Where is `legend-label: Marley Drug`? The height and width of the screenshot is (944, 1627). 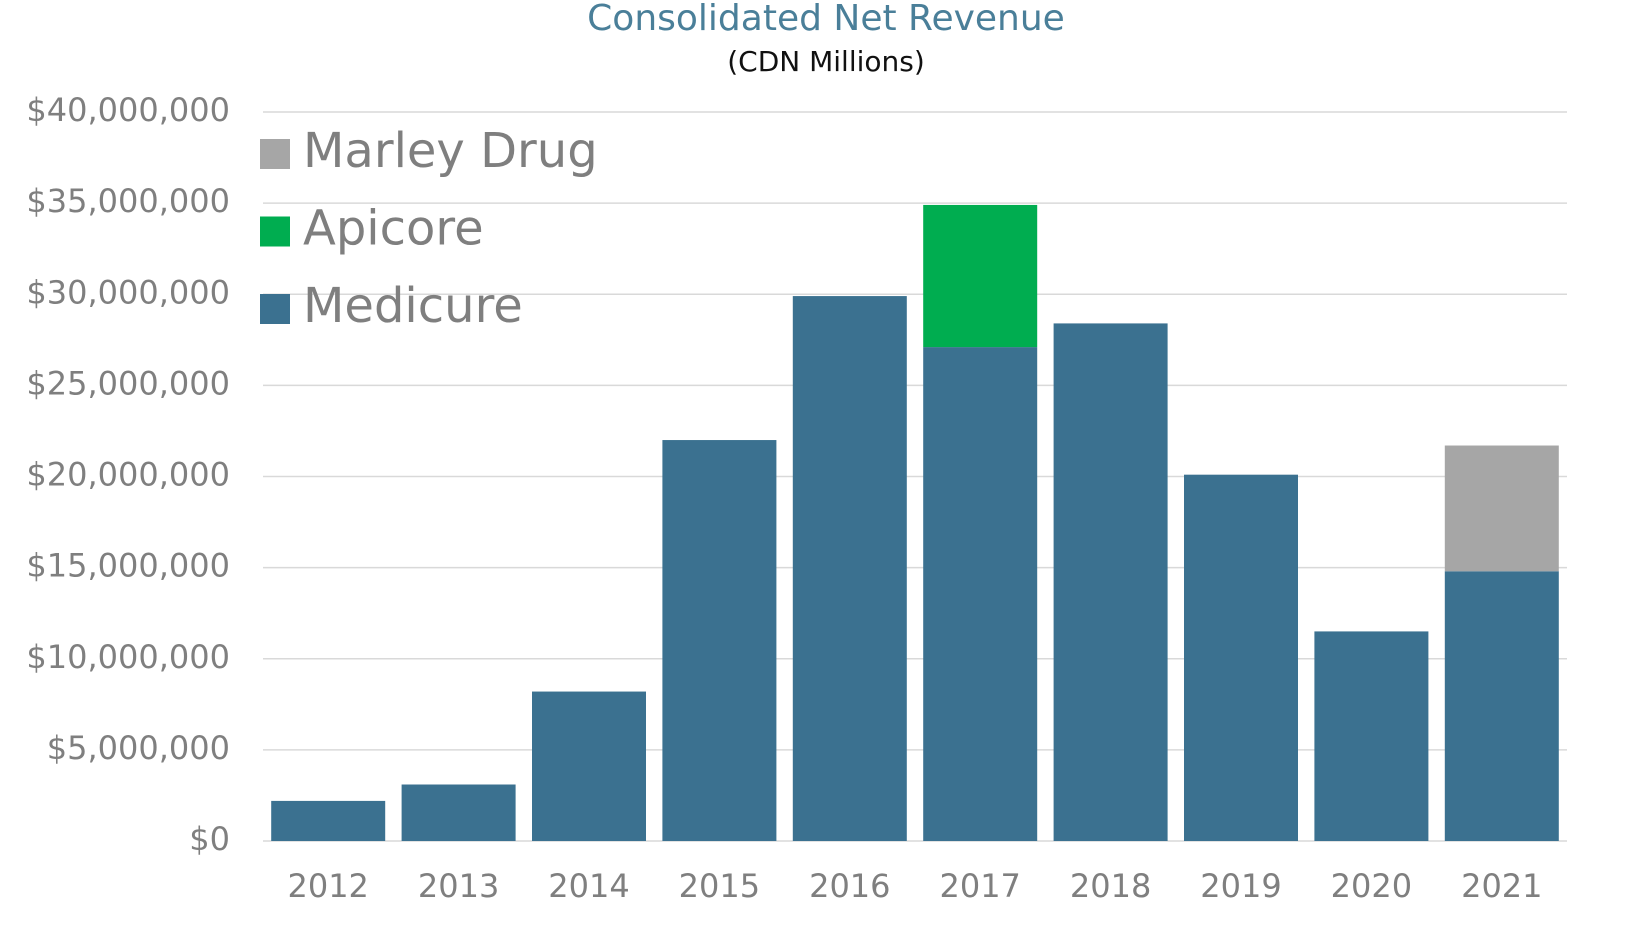 legend-label: Marley Drug is located at coordinates (450, 151).